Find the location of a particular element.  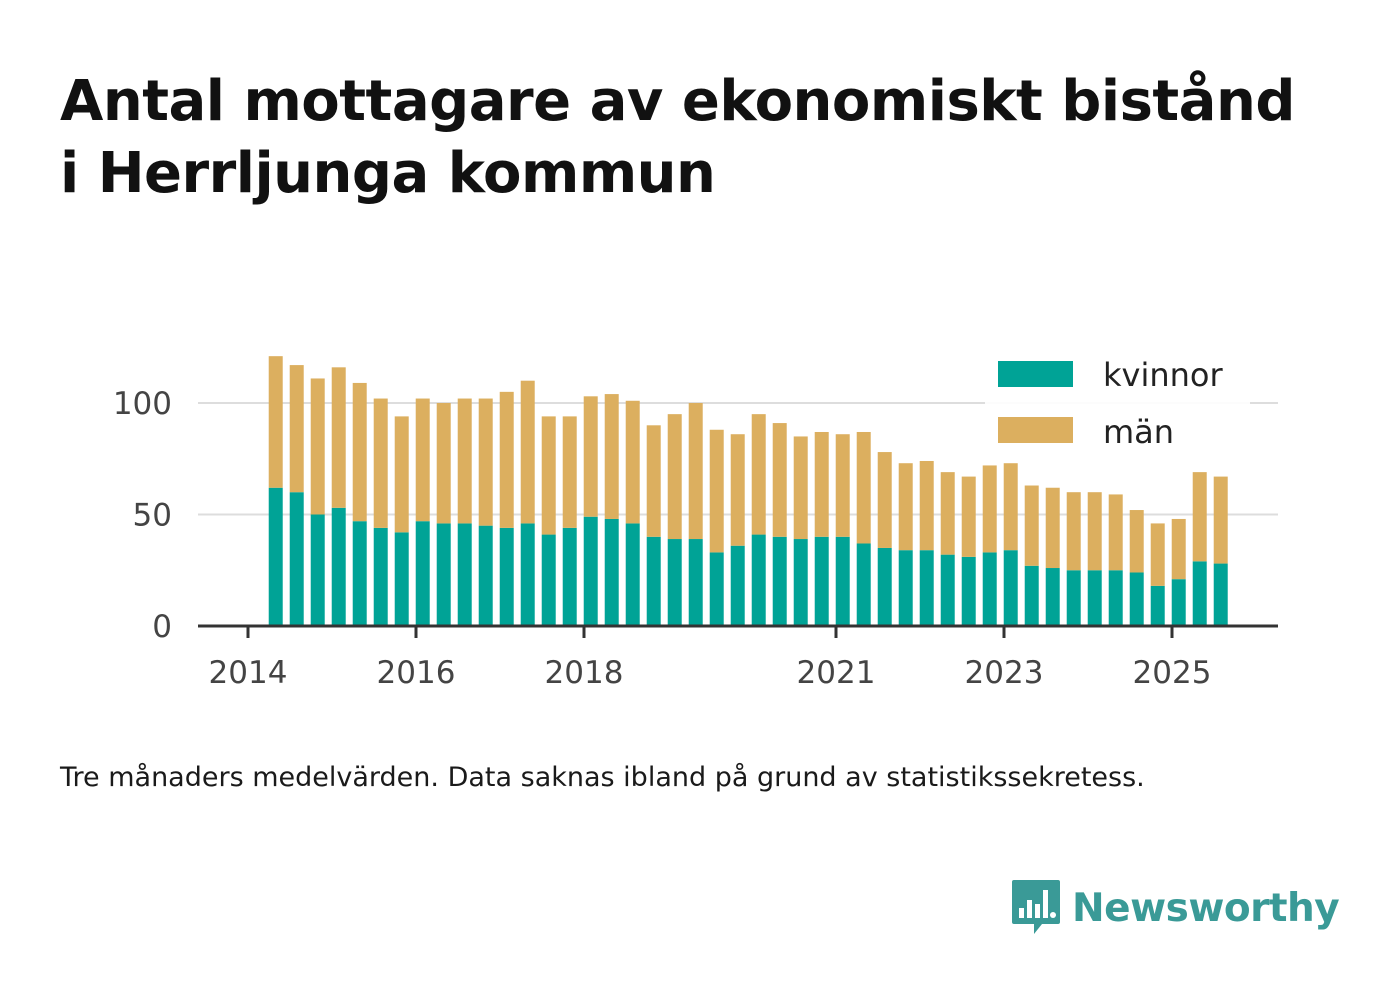

chart-title-line-1: Antal mottagare av ekonomiskt bistånd is located at coordinates (677, 101).